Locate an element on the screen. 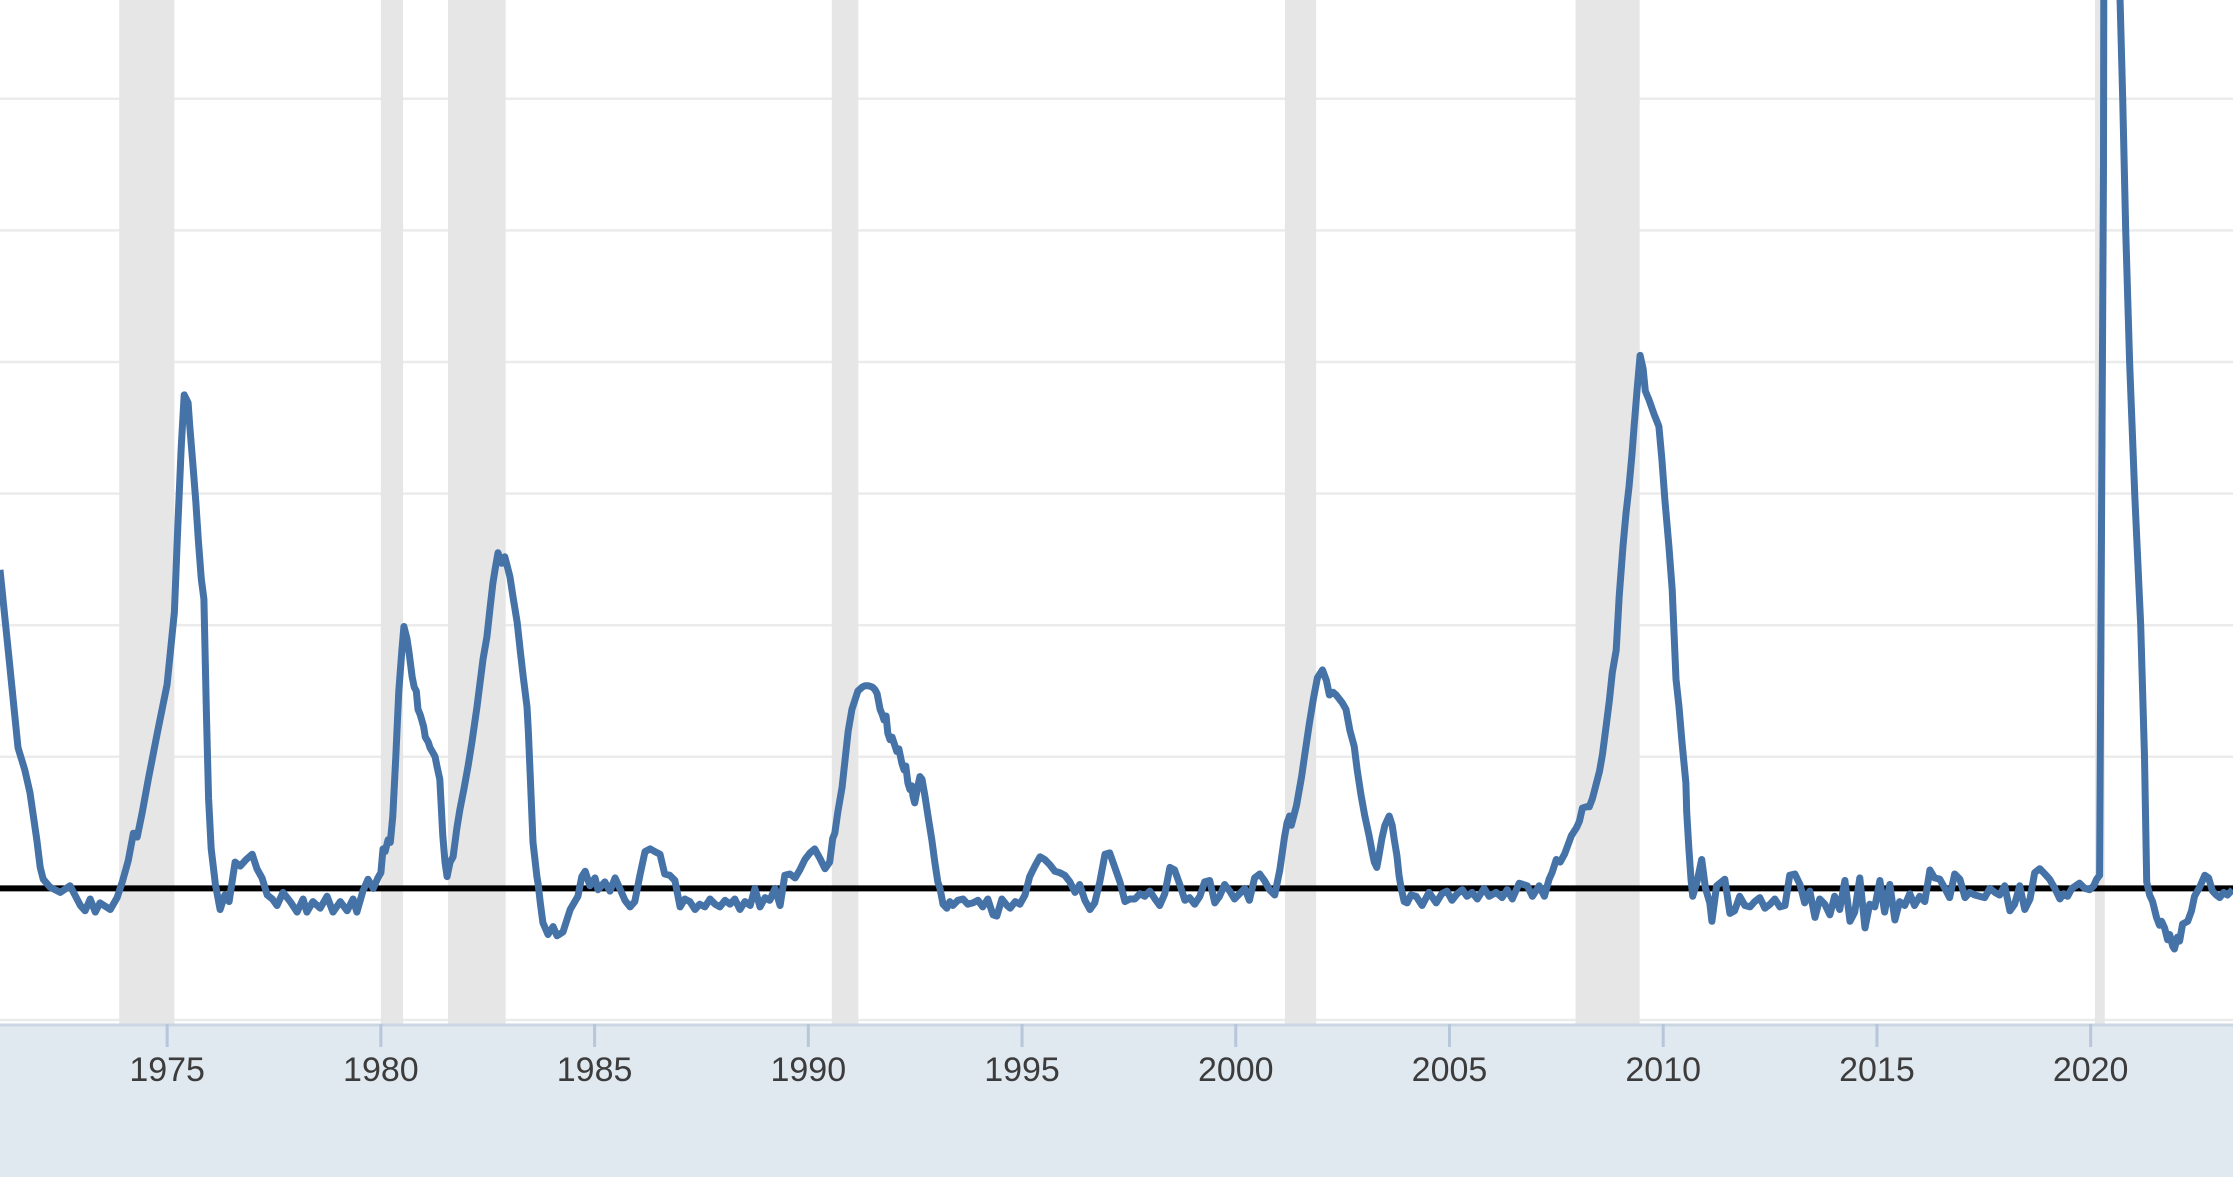 Image resolution: width=2233 pixels, height=1177 pixels. x-axis-tick-label: 1990 is located at coordinates (808, 1070).